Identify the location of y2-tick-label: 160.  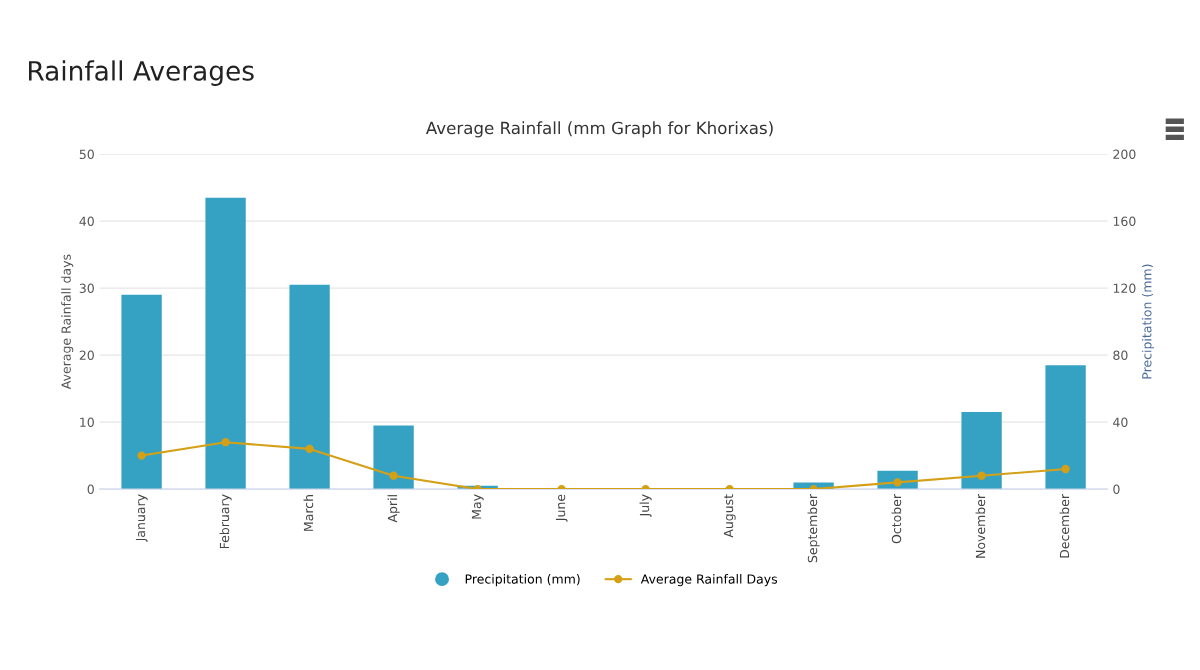
(1124, 221).